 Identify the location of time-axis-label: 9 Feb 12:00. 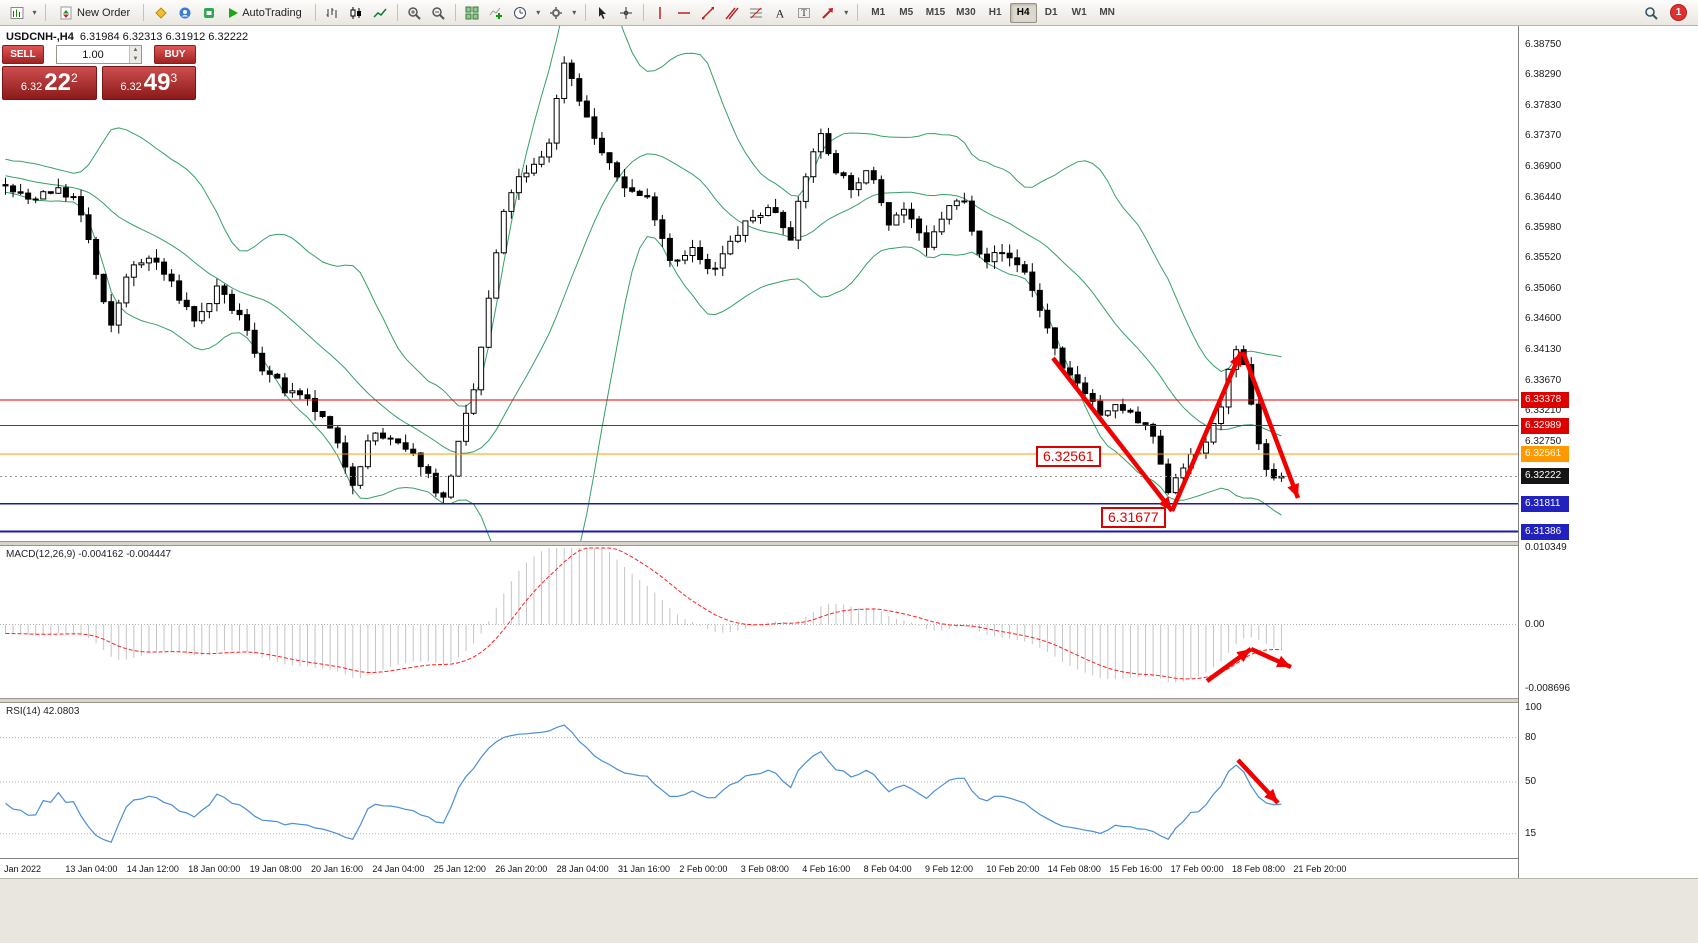
(949, 869).